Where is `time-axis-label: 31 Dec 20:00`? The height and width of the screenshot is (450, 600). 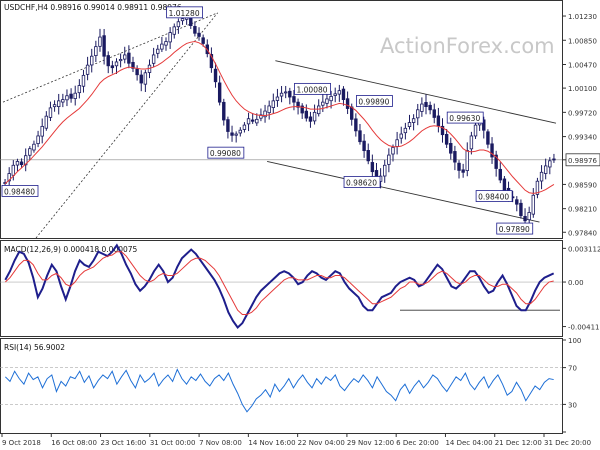 time-axis-label: 31 Dec 20:00 is located at coordinates (567, 443).